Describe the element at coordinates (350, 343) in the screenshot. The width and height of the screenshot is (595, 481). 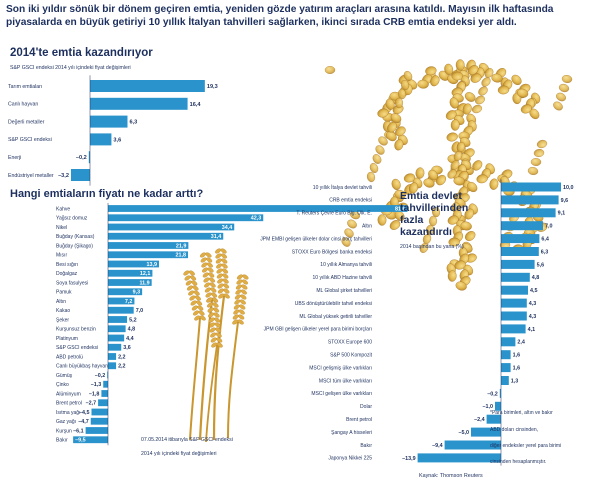
I see `category-label: STOXX Europe 600` at that location.